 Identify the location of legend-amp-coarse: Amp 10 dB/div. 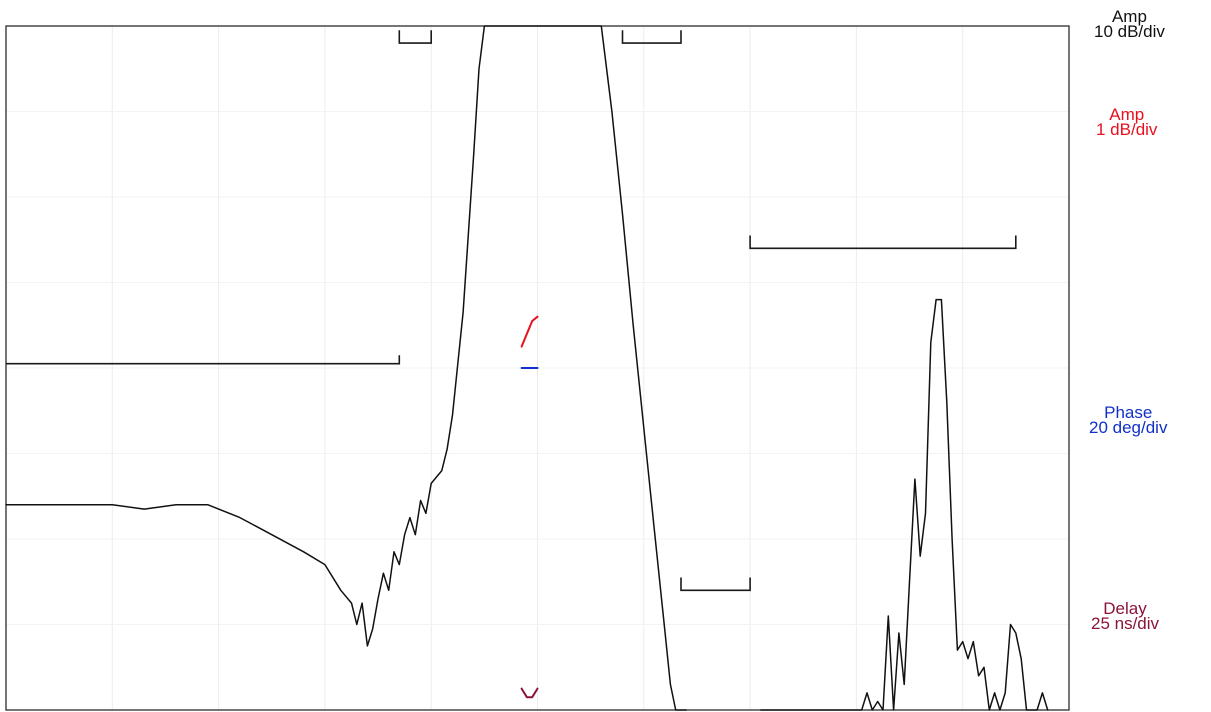
(1129, 24).